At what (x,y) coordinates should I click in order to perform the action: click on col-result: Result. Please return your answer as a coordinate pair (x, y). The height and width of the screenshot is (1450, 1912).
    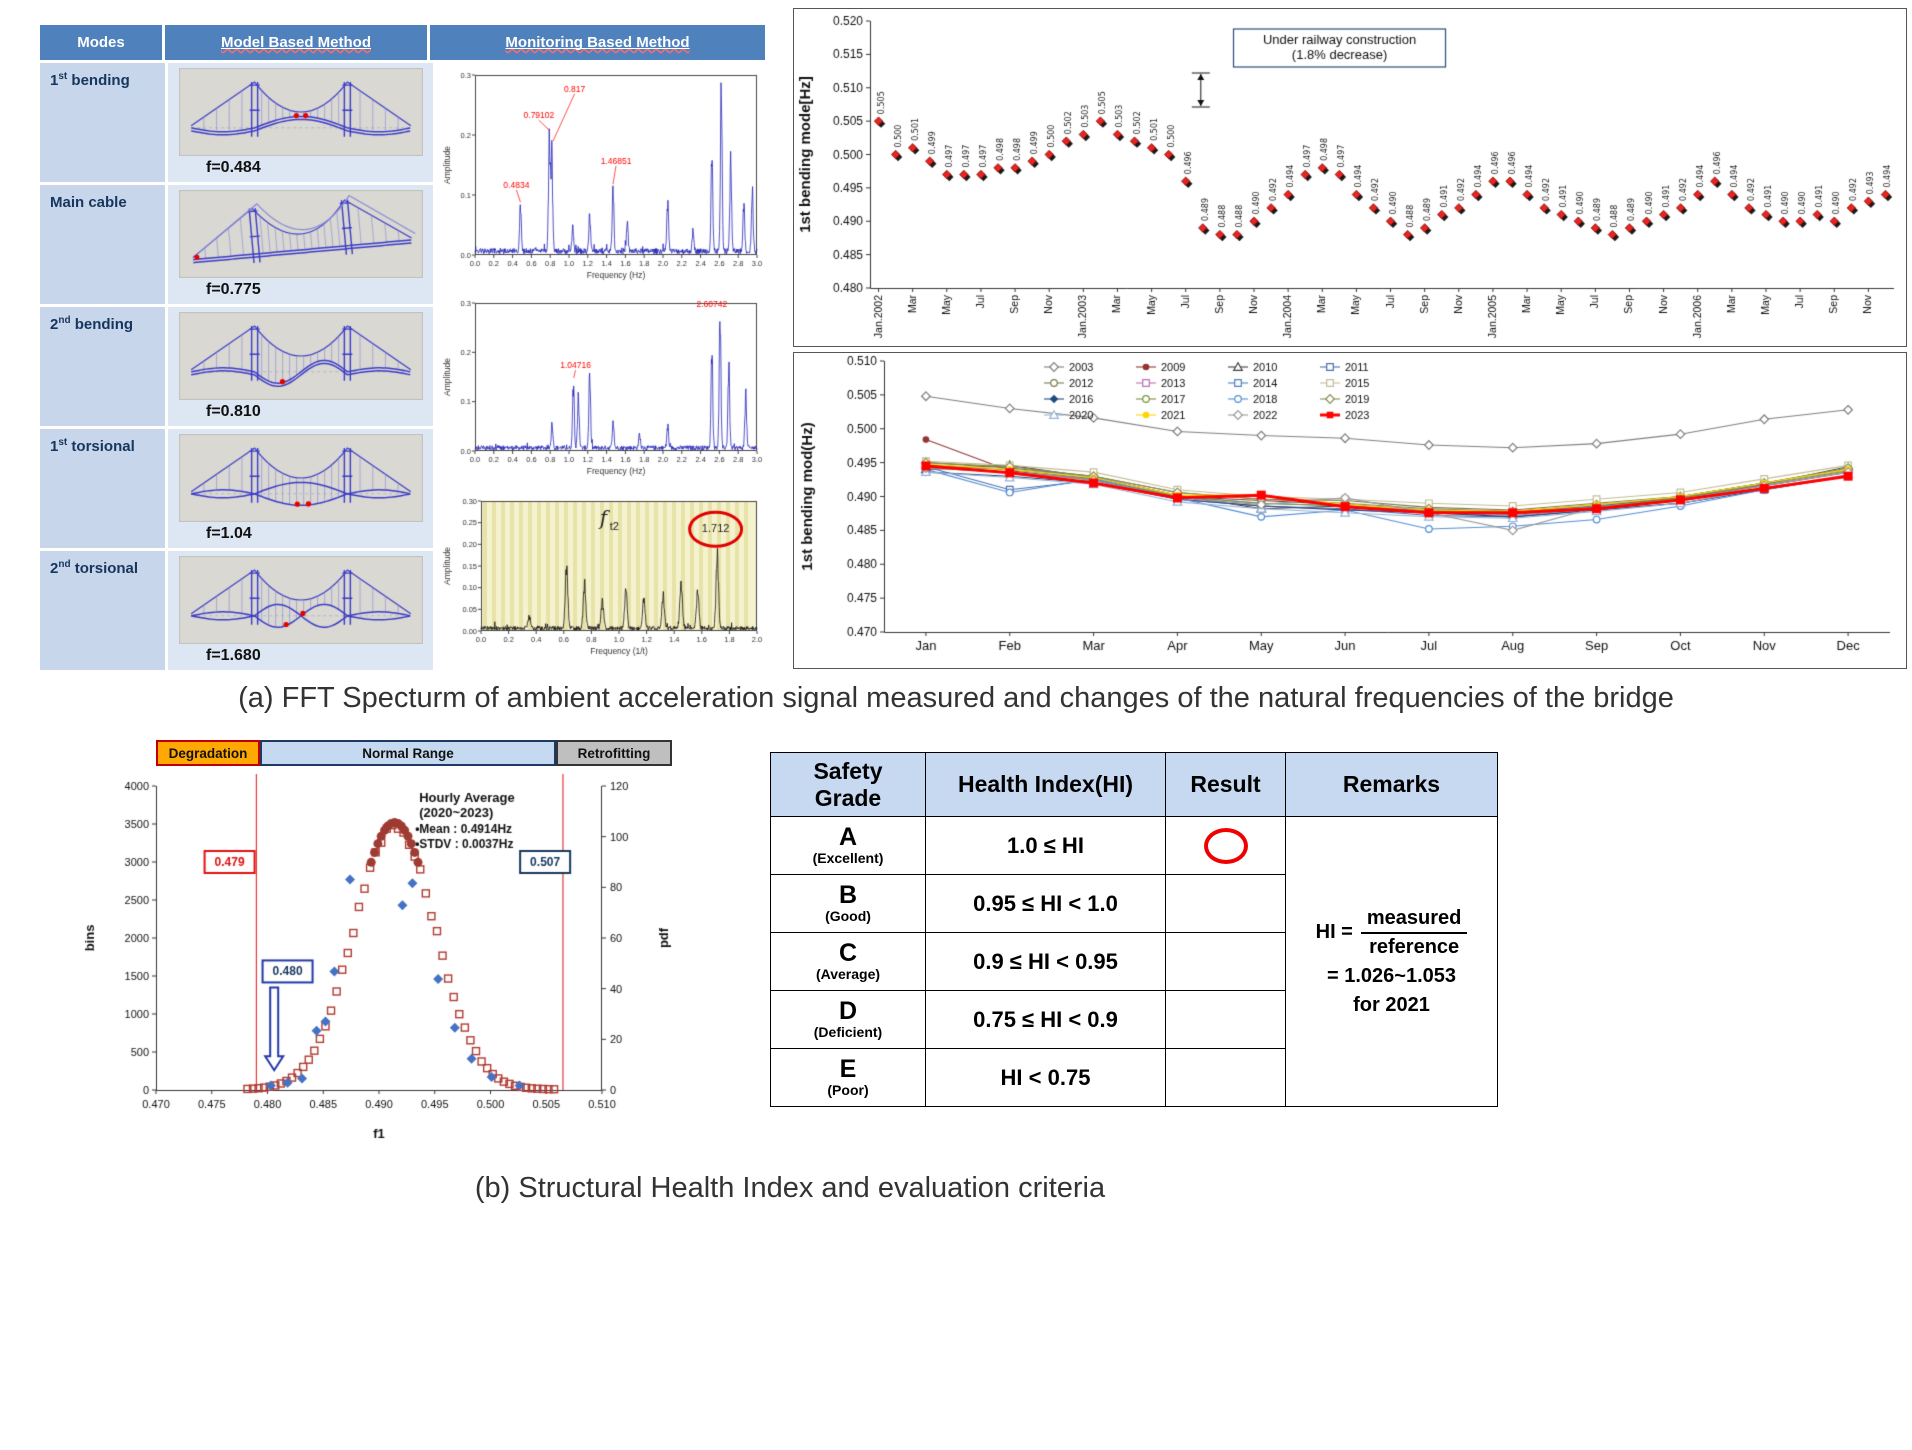
    Looking at the image, I should click on (1225, 784).